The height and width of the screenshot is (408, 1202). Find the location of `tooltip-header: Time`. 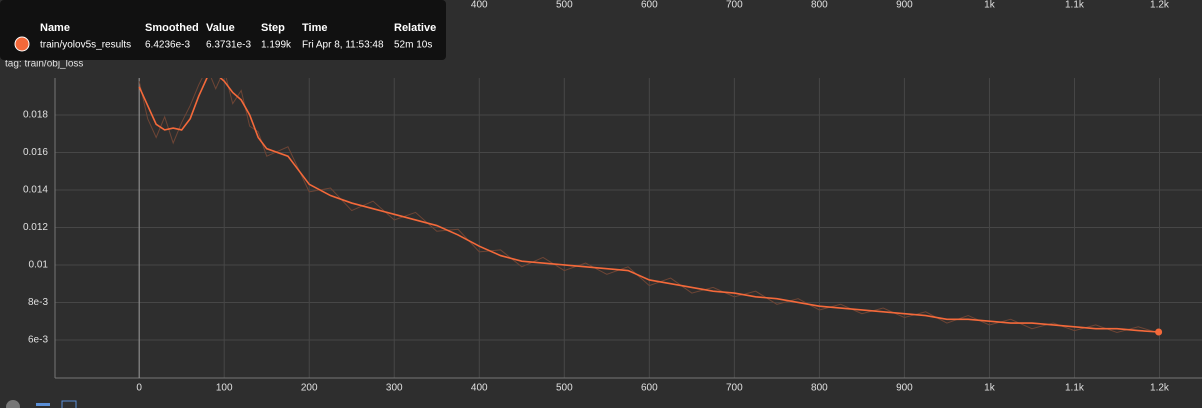

tooltip-header: Time is located at coordinates (314, 28).